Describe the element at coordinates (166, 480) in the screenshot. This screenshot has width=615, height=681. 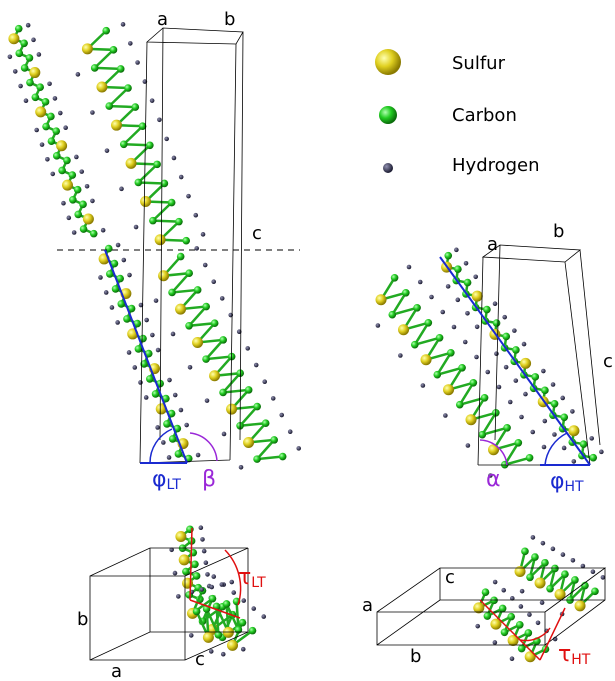
I see `angle-label: φLT` at that location.